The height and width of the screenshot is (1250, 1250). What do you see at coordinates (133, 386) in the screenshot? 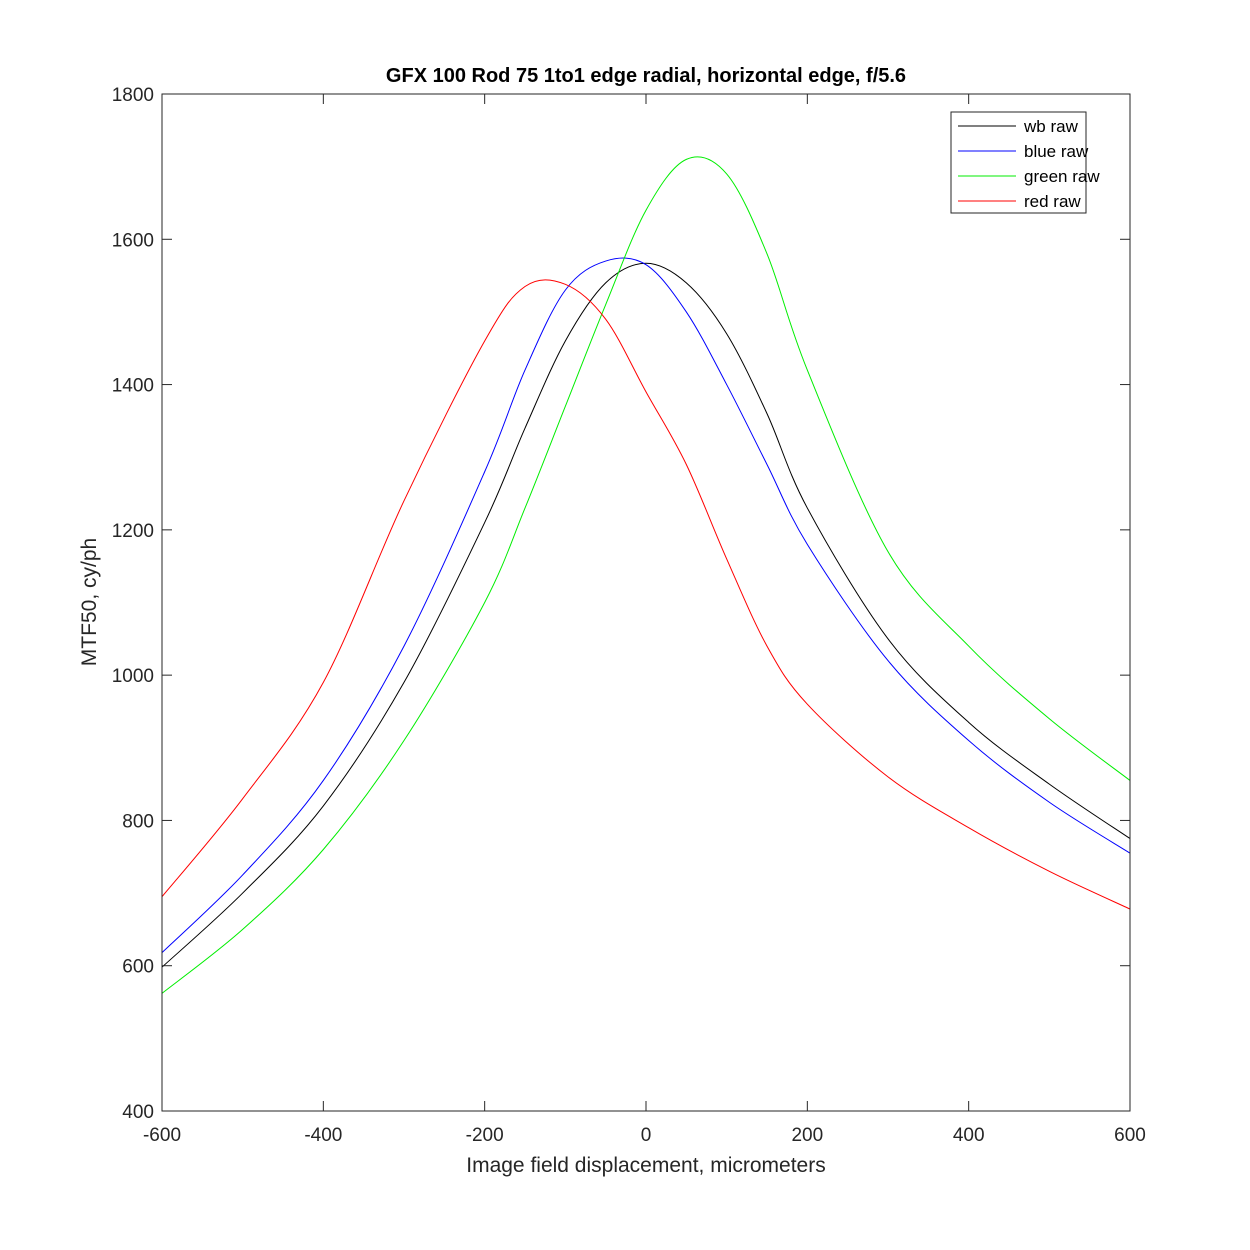
I see `y-tick-label: 1400` at bounding box center [133, 386].